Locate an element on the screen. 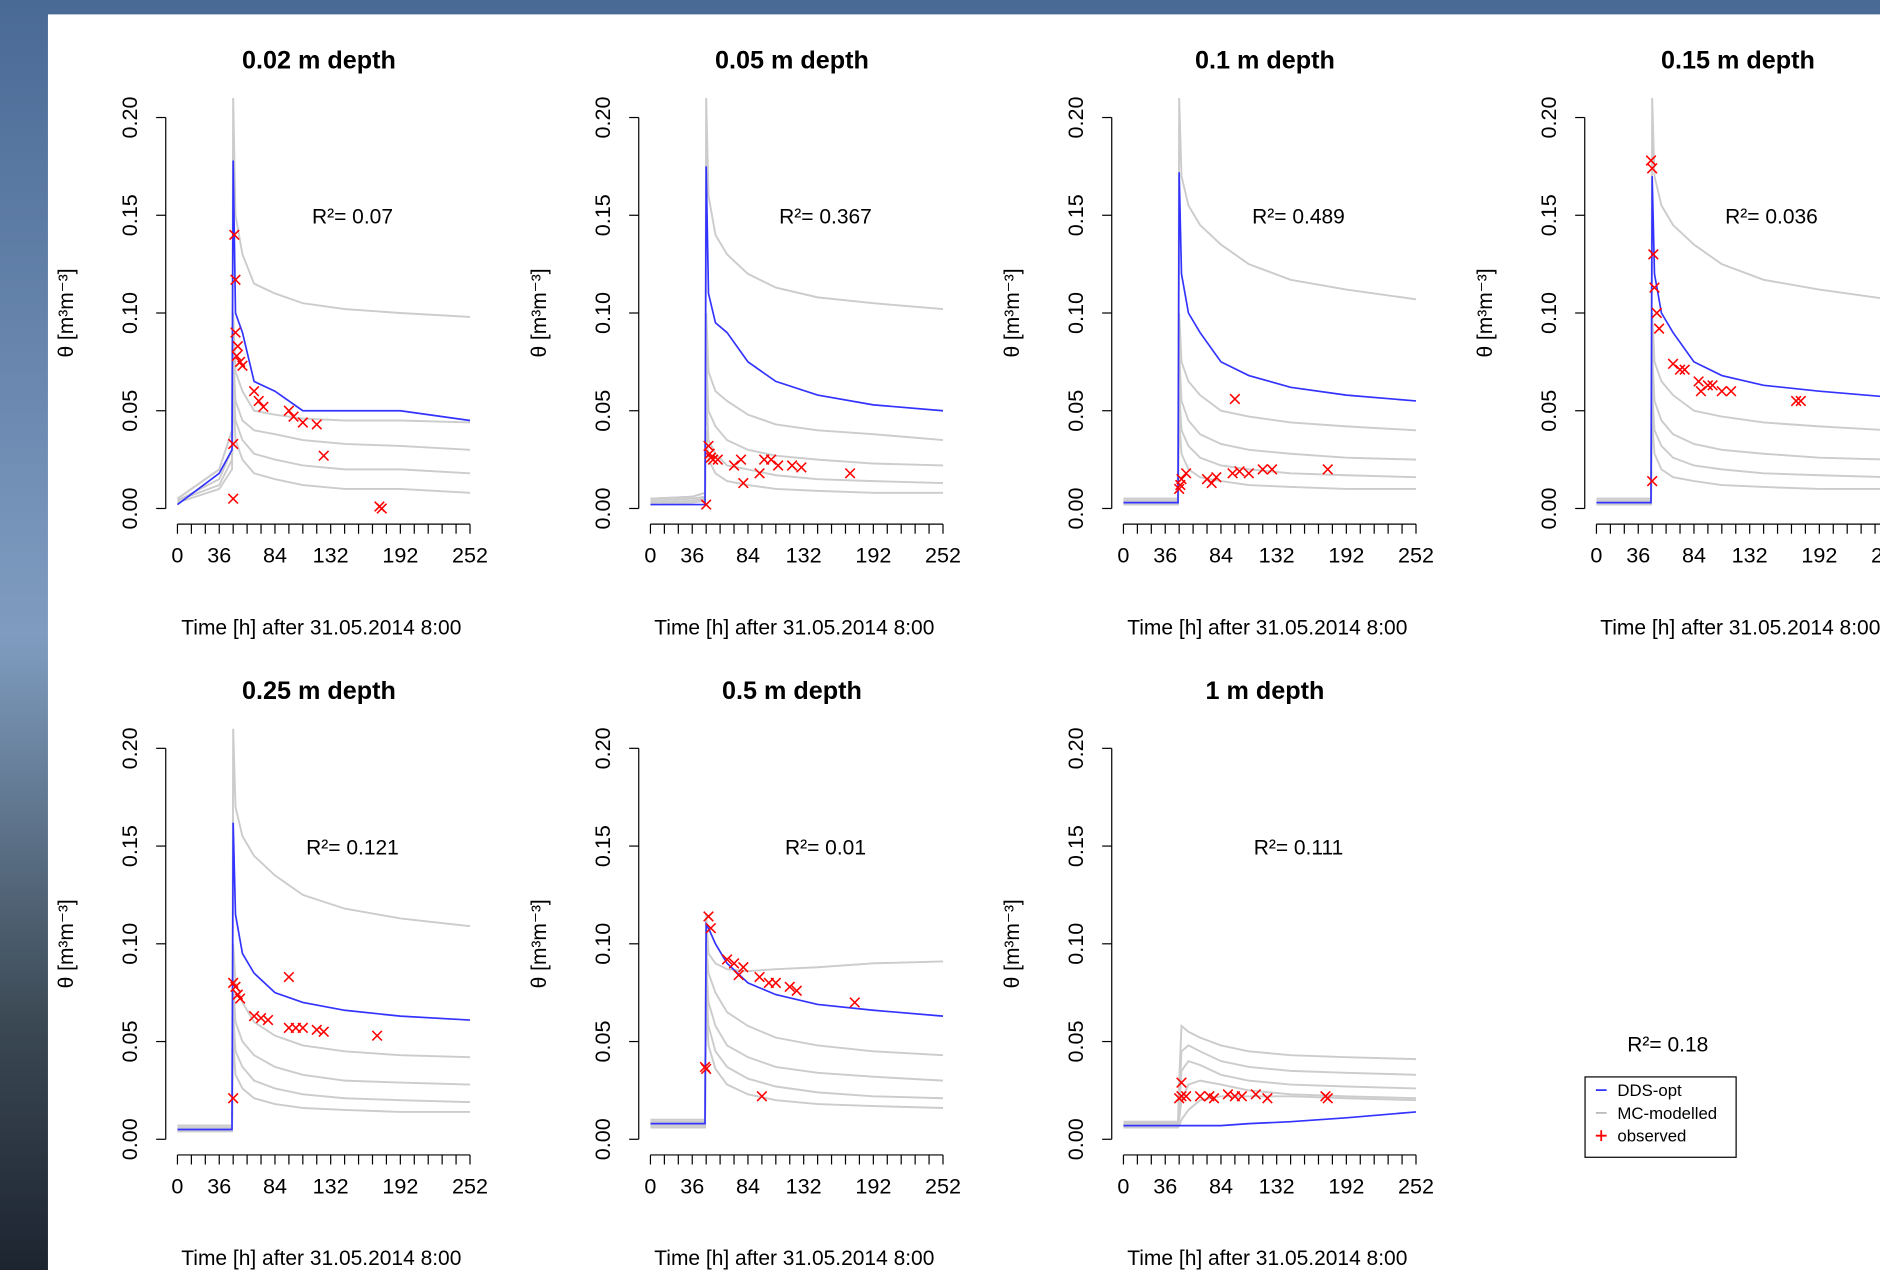 The image size is (1880, 1270). panel-title: 0.5 m depth is located at coordinates (792, 691).